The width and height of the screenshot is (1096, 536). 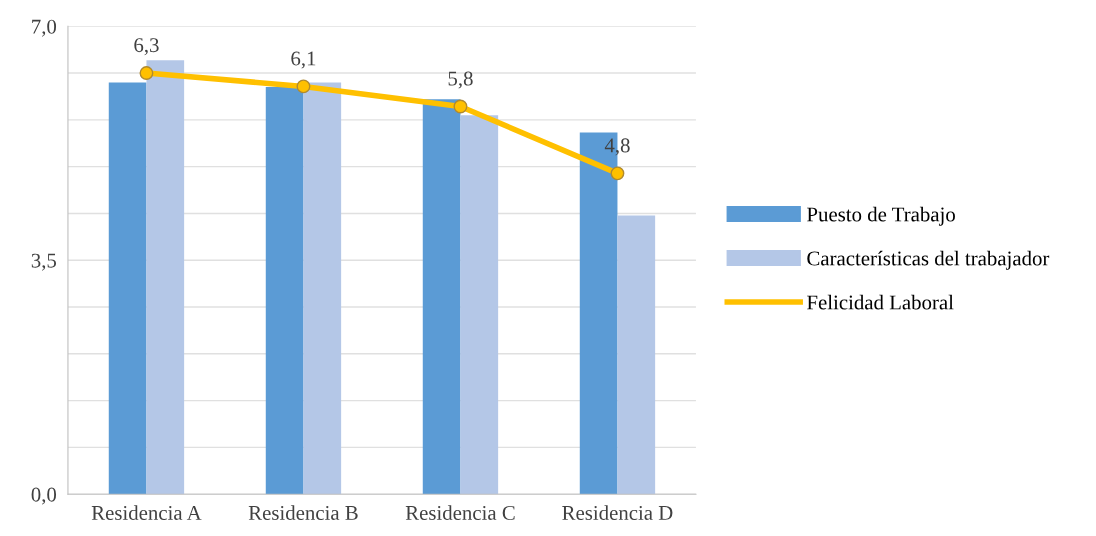 I want to click on legend-label: Características del trabajador, so click(x=928, y=260).